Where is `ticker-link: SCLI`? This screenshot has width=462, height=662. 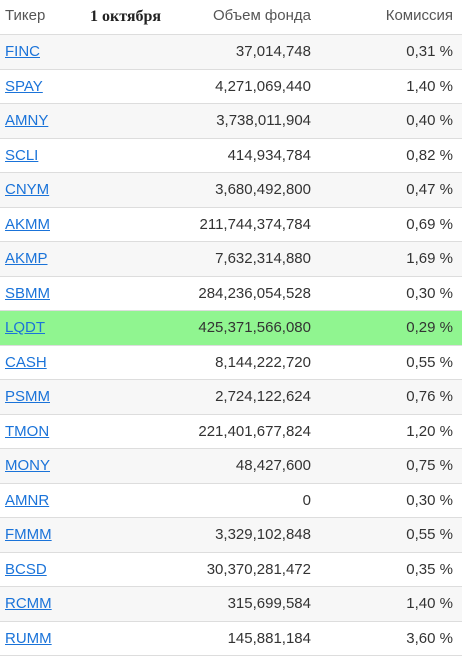
ticker-link: SCLI is located at coordinates (22, 155).